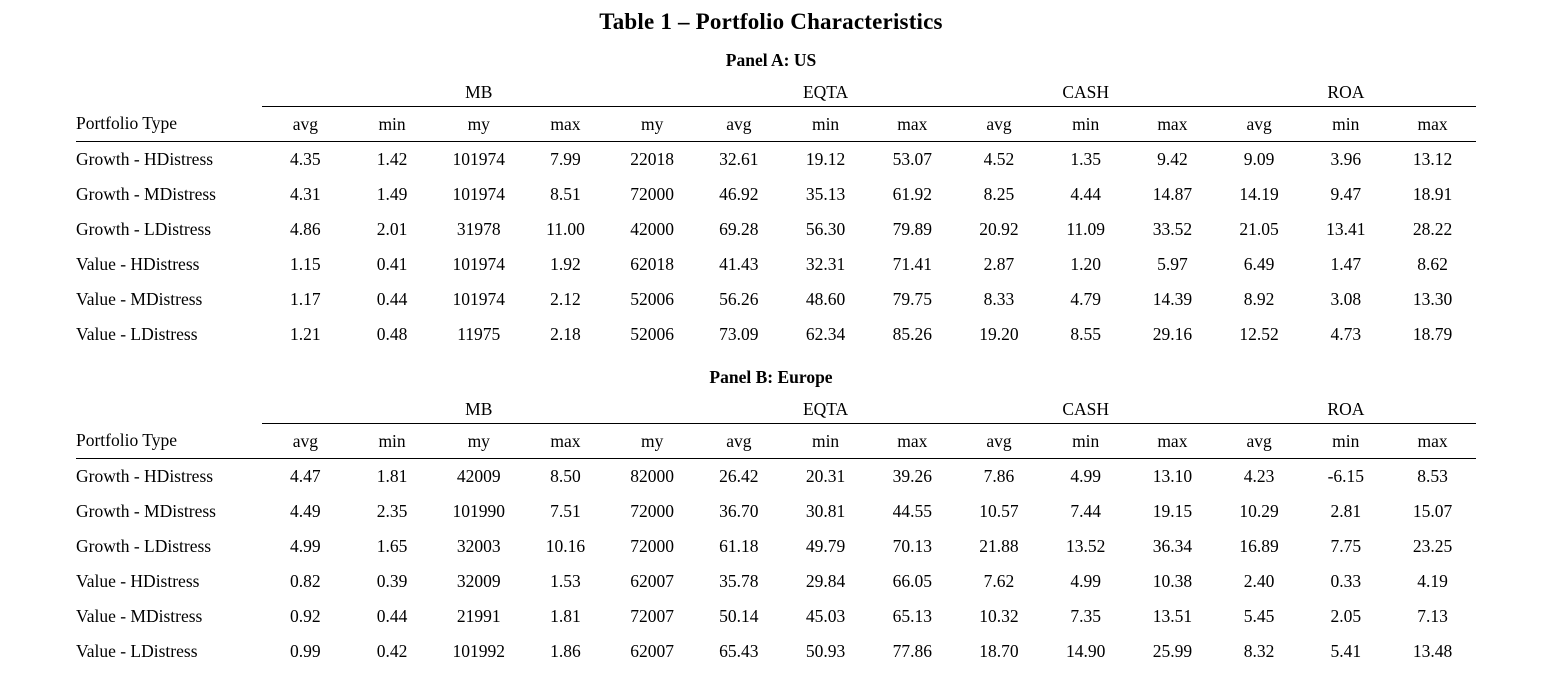 The image size is (1542, 685). I want to click on value-cell: 35.13, so click(825, 194).